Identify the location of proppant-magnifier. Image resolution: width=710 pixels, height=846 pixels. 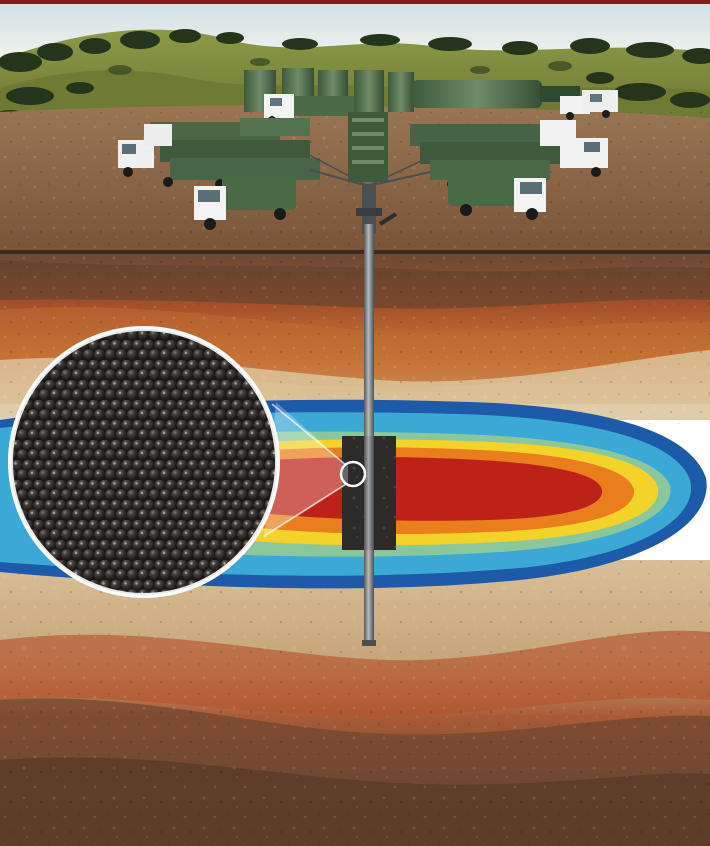
(144, 462).